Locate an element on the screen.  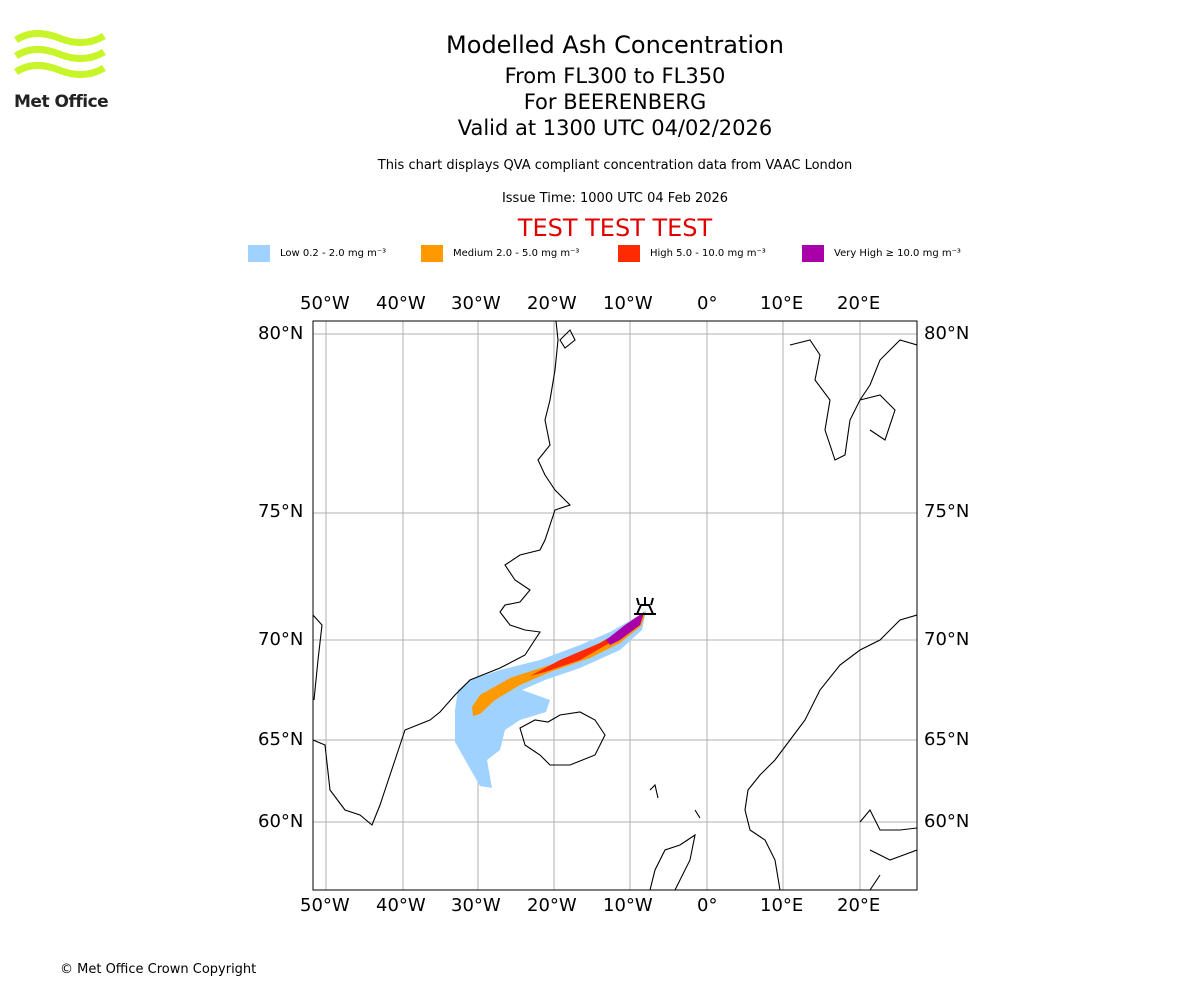
legend-low: Low 0.2 - 2.0 mg m⁻³ is located at coordinates (317, 253).